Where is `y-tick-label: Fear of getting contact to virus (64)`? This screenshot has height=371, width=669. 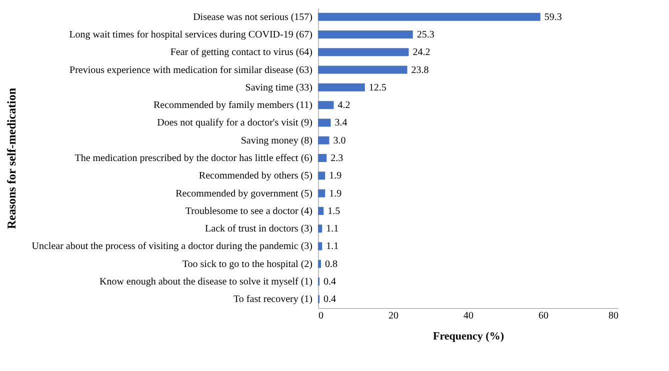
y-tick-label: Fear of getting contact to virus (64) is located at coordinates (241, 52).